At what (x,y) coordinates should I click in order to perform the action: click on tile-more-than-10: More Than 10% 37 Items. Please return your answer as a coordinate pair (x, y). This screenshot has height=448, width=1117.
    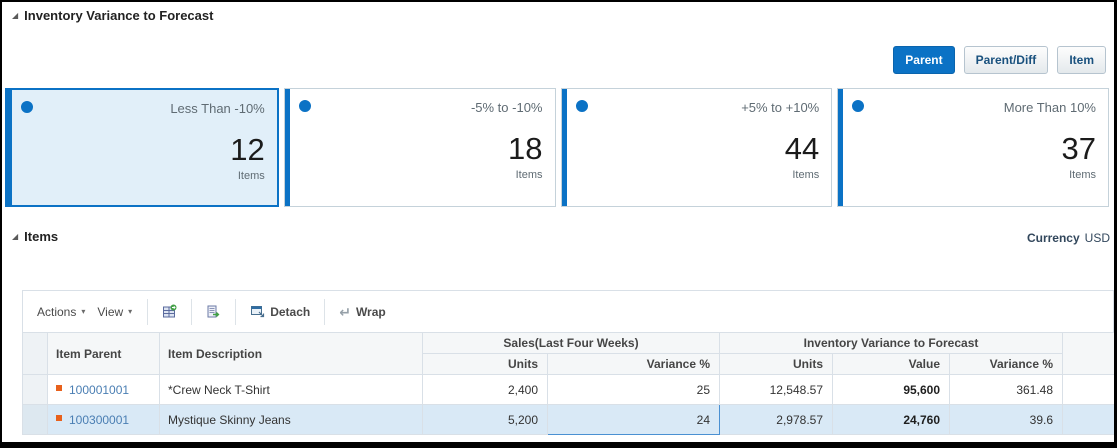
    Looking at the image, I should click on (973, 147).